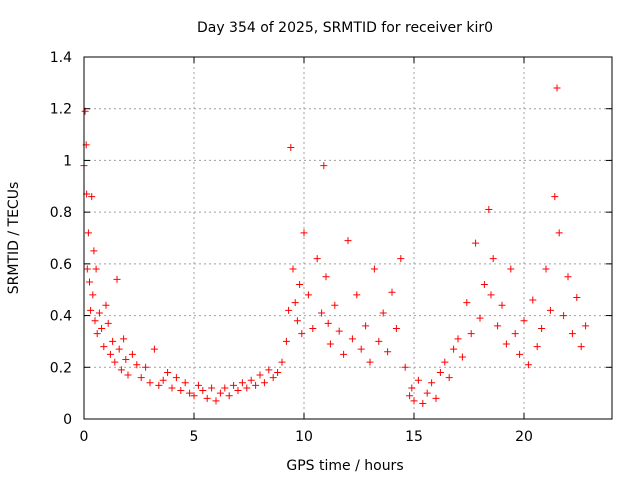 Image resolution: width=640 pixels, height=480 pixels. I want to click on x-tick-label: 20, so click(524, 437).